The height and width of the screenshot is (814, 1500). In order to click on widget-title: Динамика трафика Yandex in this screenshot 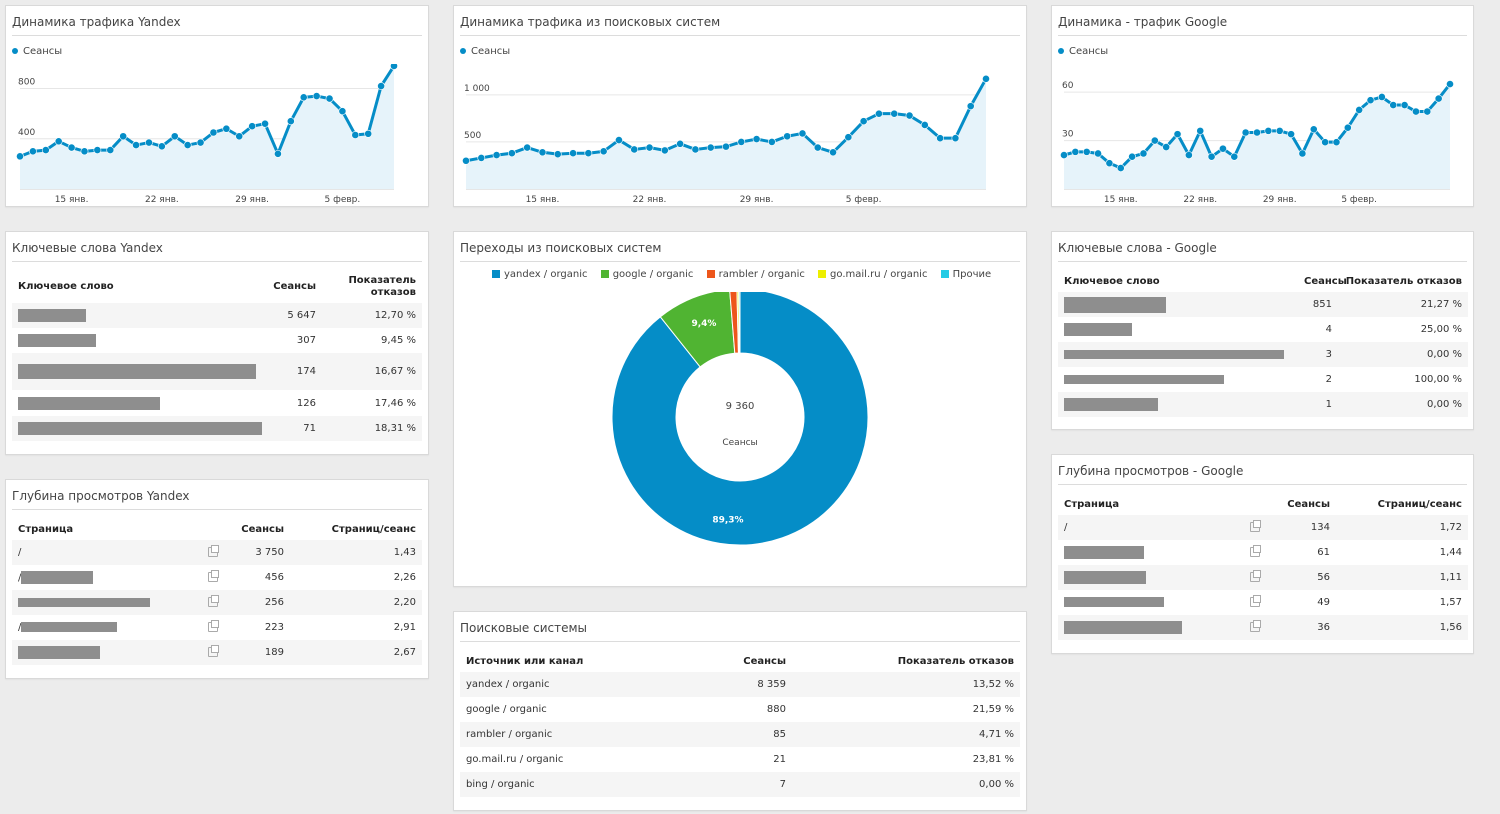, I will do `click(217, 25)`.